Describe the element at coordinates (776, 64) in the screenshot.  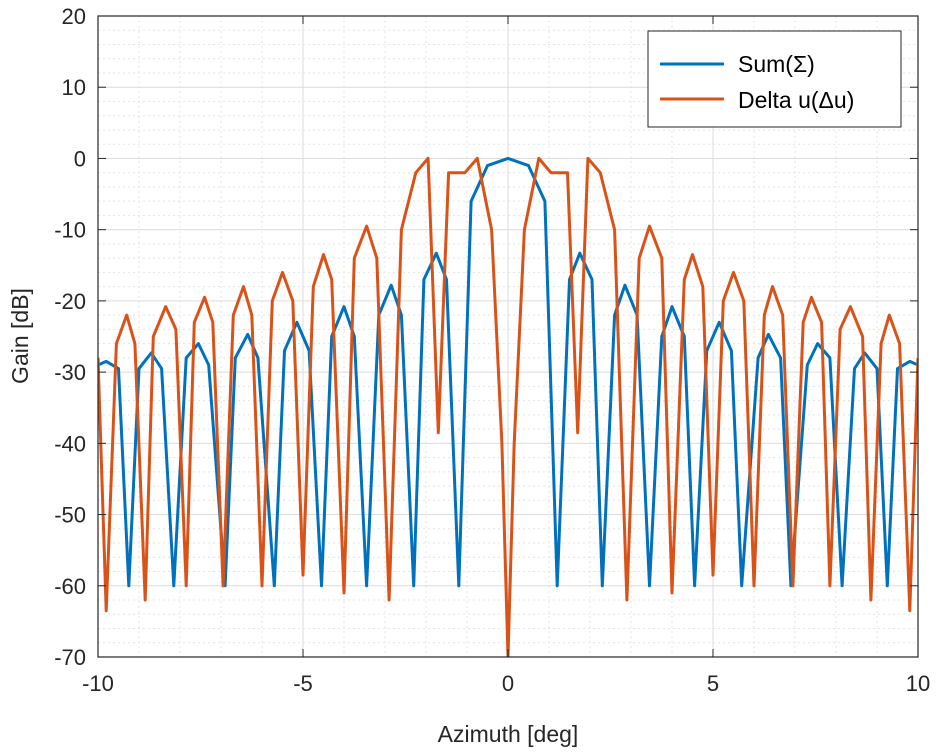
I see `legend-label-sum: Sum(Σ)` at that location.